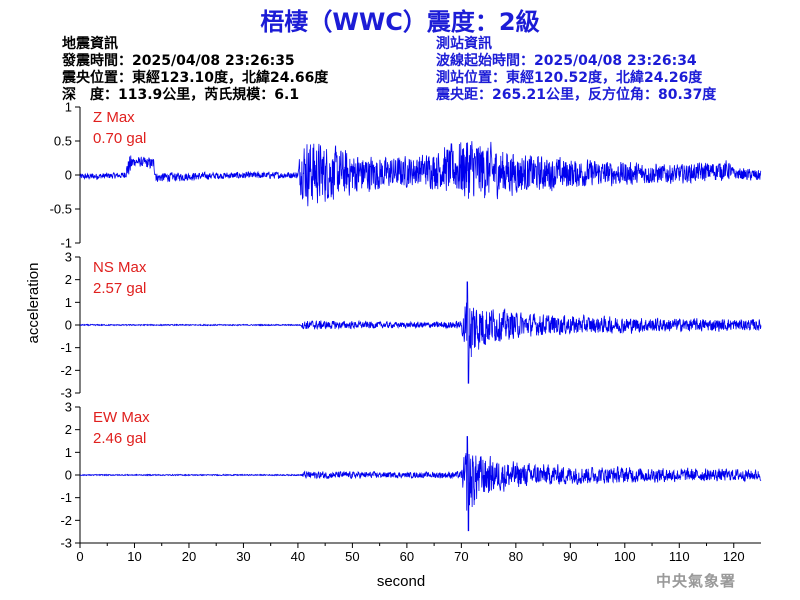  I want to click on max-value-ew: 2.46 gal, so click(119, 438).